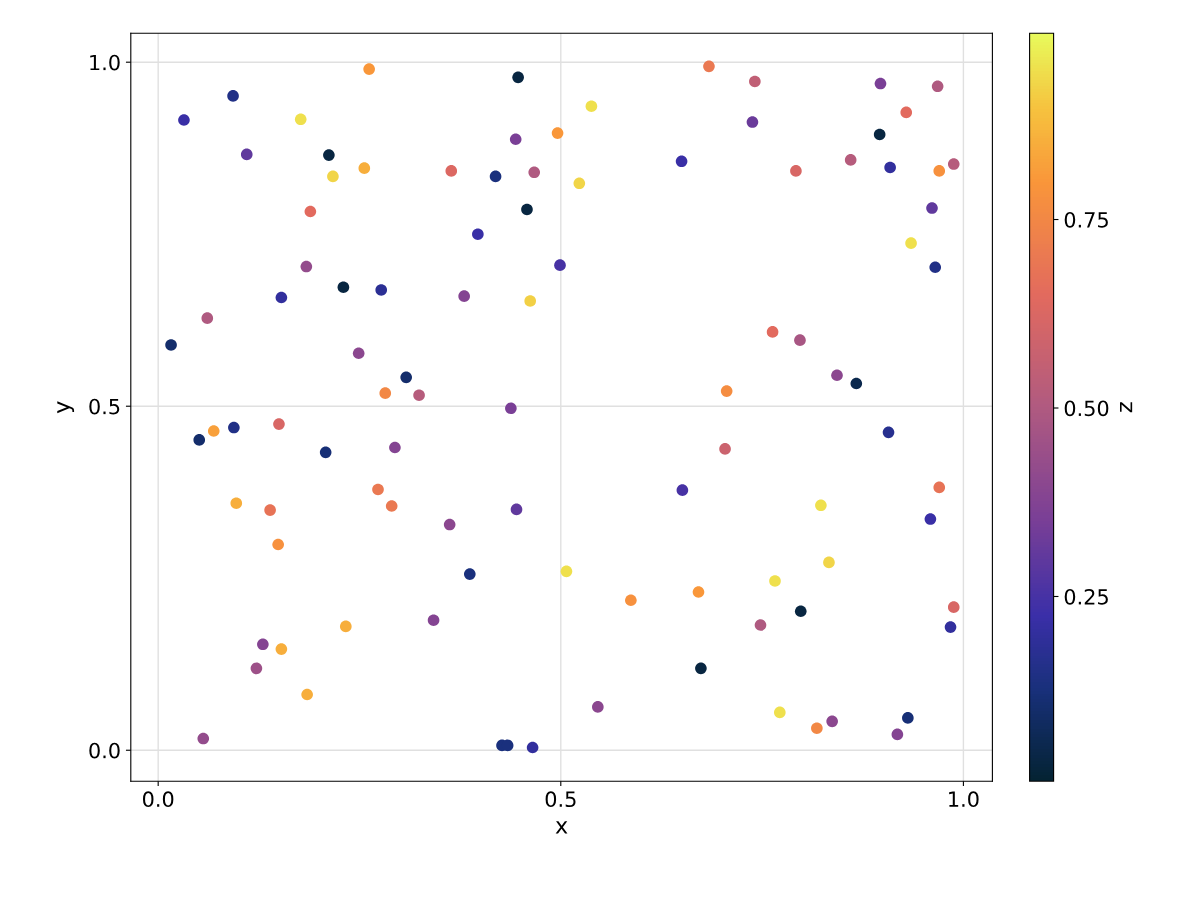 The image size is (1200, 900). What do you see at coordinates (1086, 219) in the screenshot?
I see `color-bar-label: 0.75` at bounding box center [1086, 219].